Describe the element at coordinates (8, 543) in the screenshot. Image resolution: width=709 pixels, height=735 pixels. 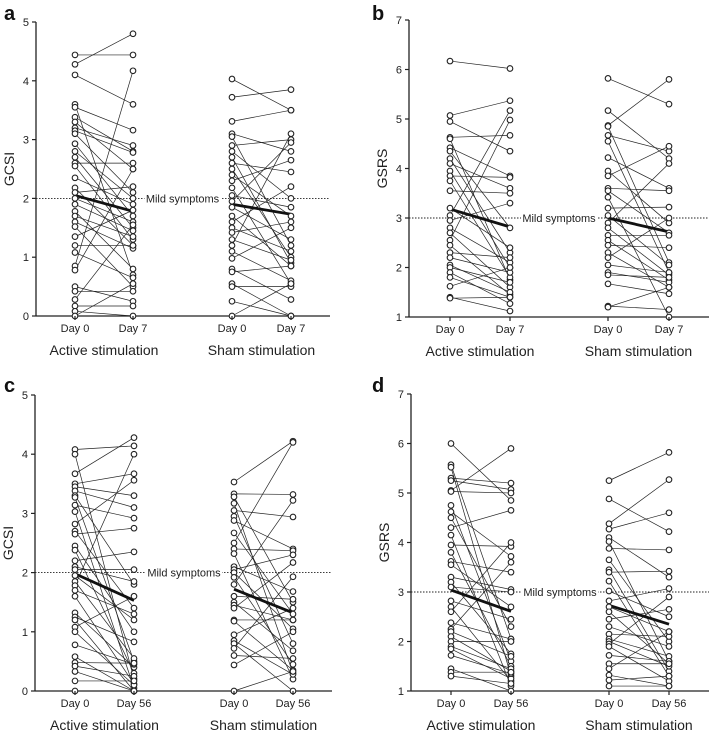
I see `y-axis-label: GCSI` at that location.